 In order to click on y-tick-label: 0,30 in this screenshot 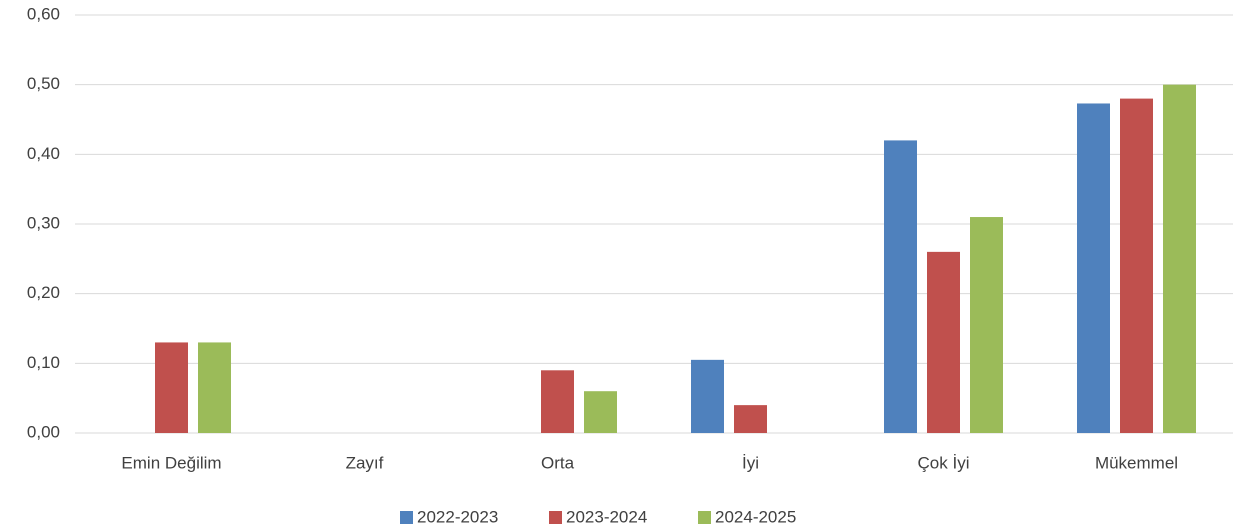, I will do `click(43, 222)`.